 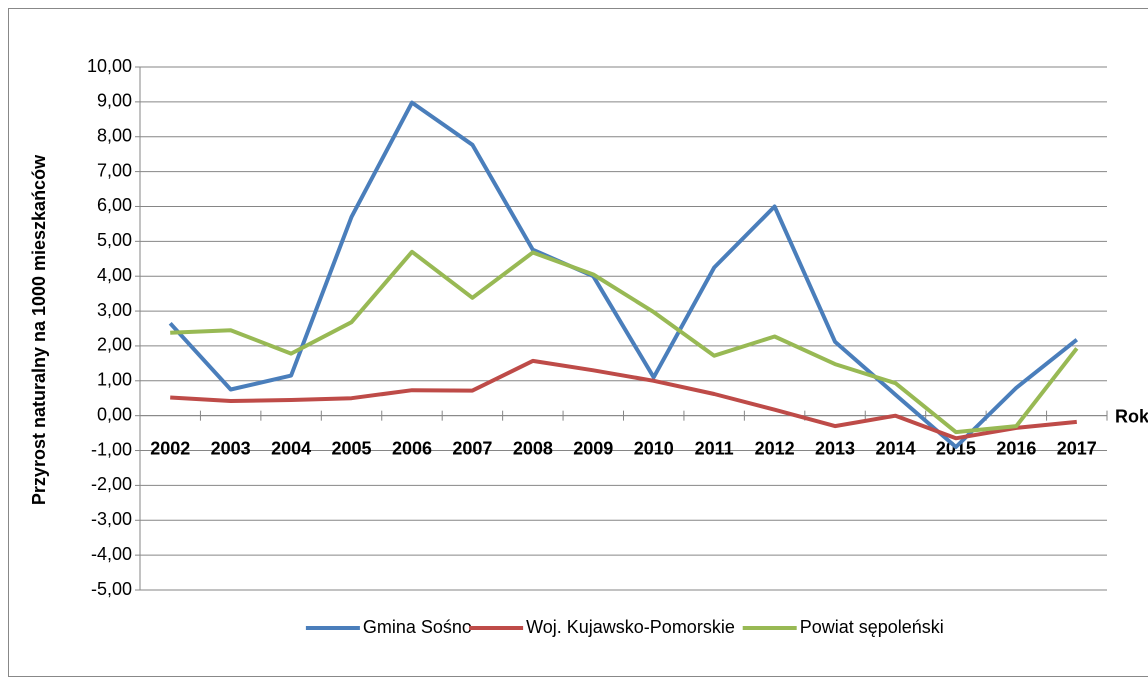 What do you see at coordinates (533, 448) in the screenshot?
I see `x-tick-label: 2008` at bounding box center [533, 448].